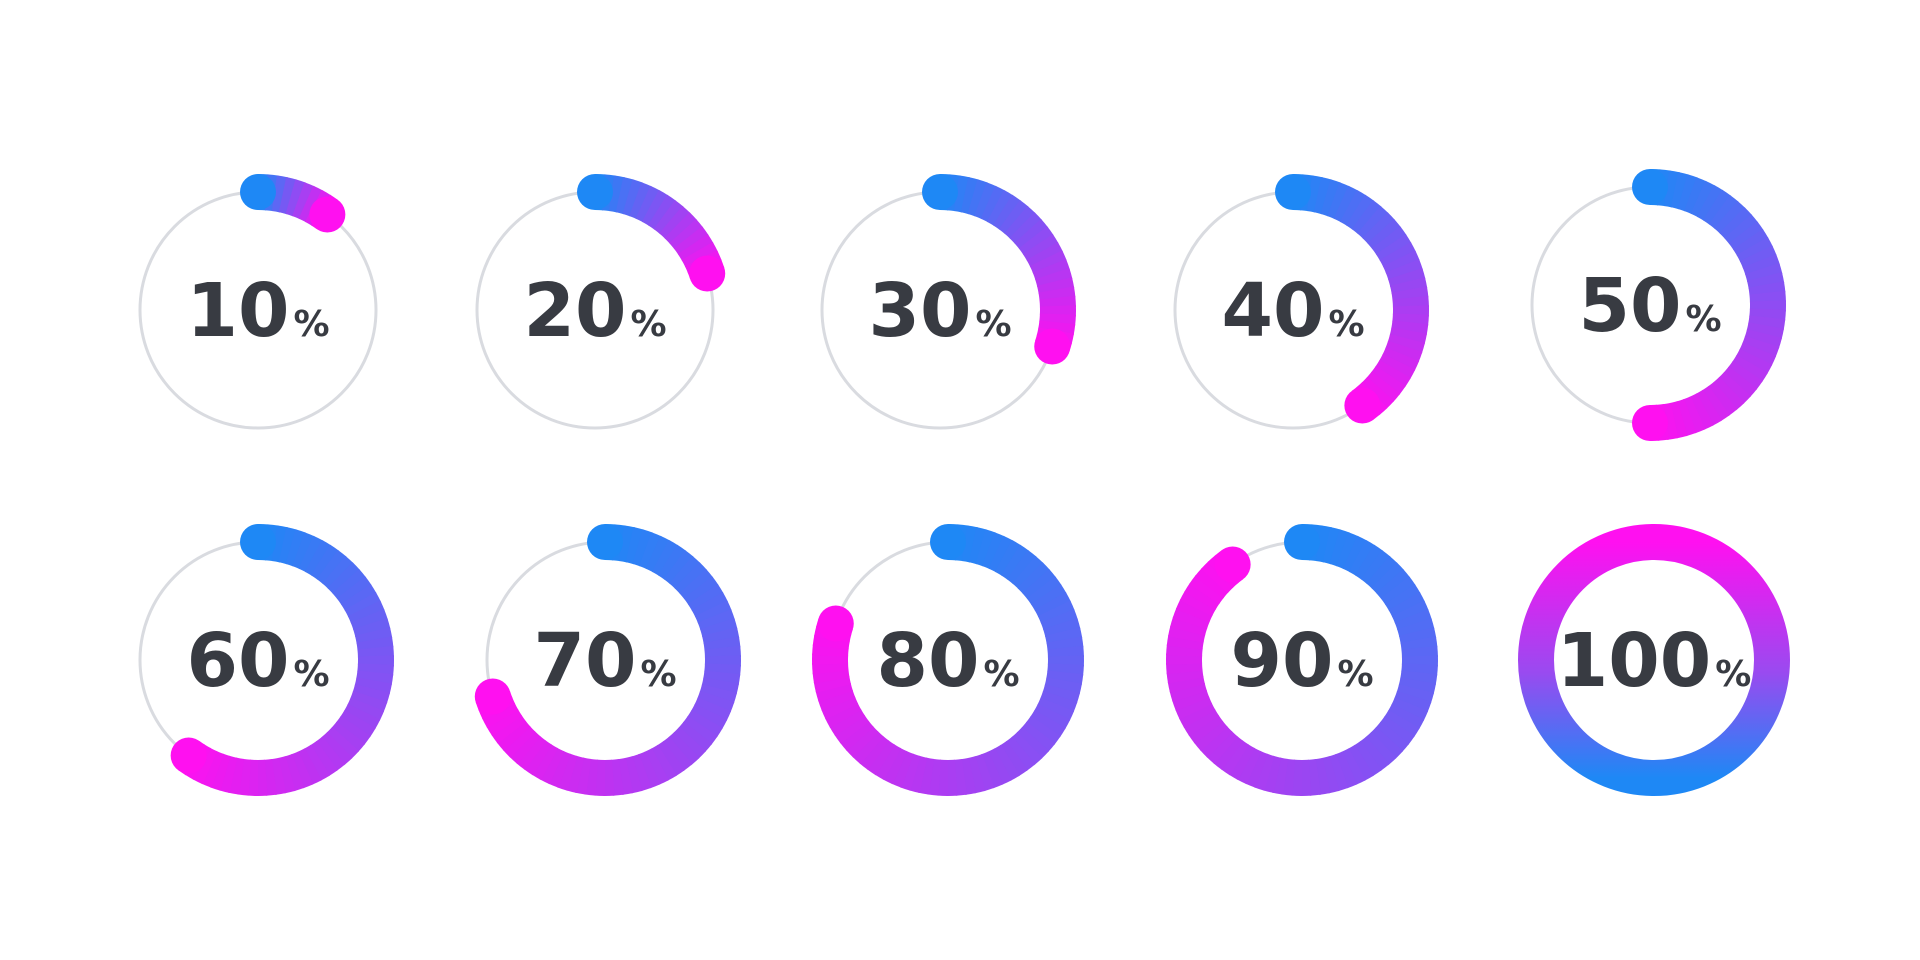  I want to click on progress-indicator-70: 70%, so click(607, 660).